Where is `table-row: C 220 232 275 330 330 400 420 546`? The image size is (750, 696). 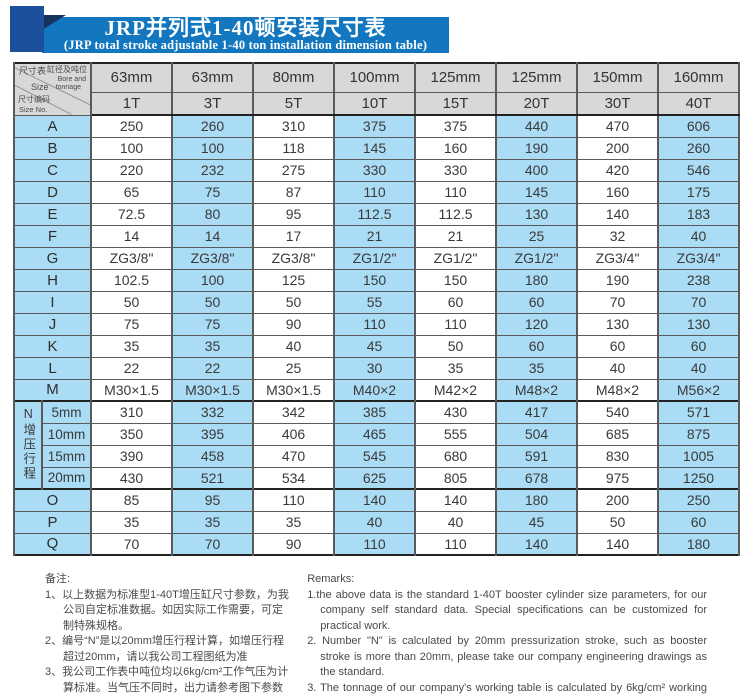 table-row: C 220 232 275 330 330 400 420 546 is located at coordinates (376, 170).